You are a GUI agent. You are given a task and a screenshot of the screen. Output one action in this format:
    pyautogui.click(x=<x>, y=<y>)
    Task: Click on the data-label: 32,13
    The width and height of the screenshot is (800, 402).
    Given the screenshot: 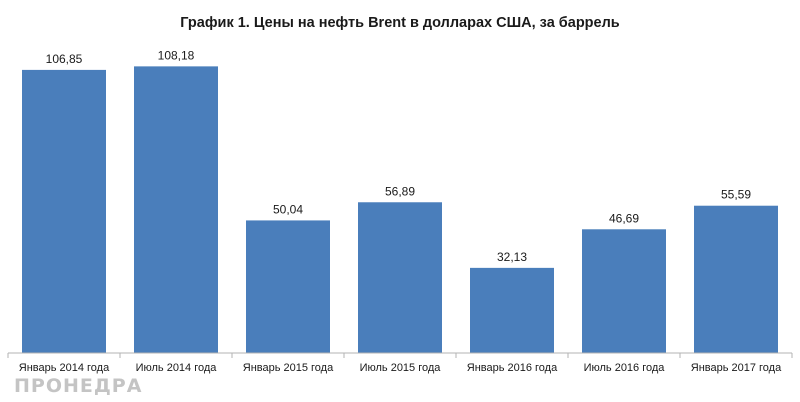 What is the action you would take?
    pyautogui.click(x=512, y=257)
    